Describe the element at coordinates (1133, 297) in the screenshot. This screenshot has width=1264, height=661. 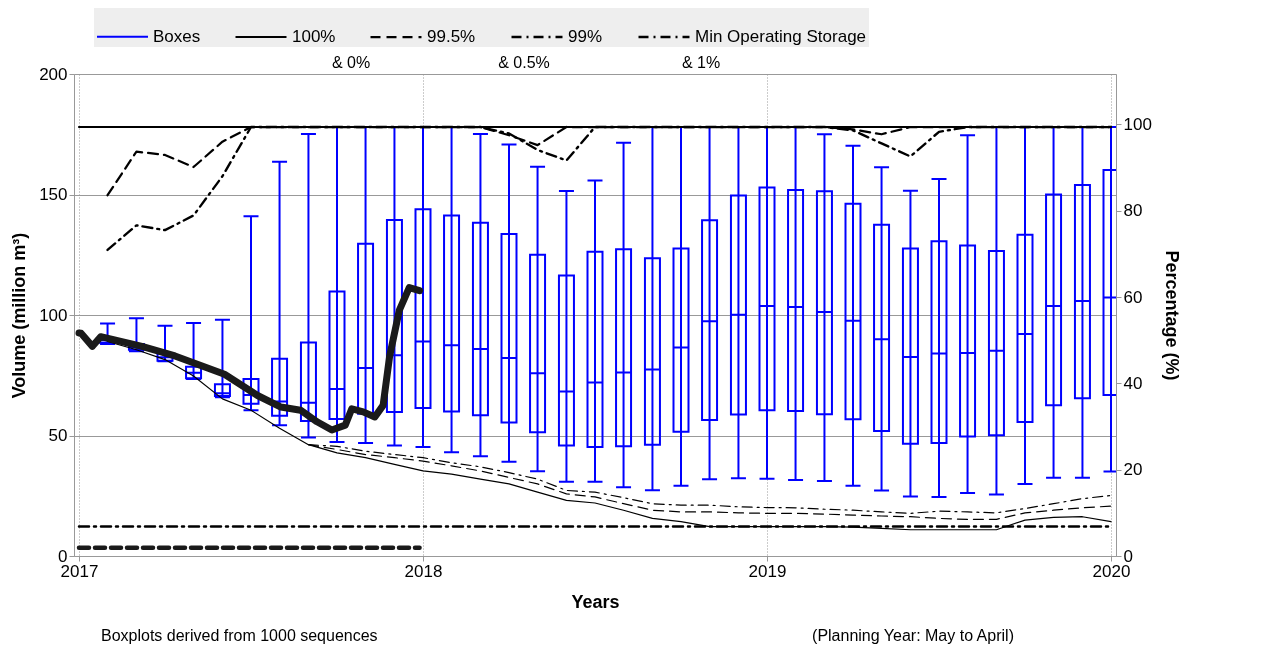
I see `y2-tick-label: 60` at that location.